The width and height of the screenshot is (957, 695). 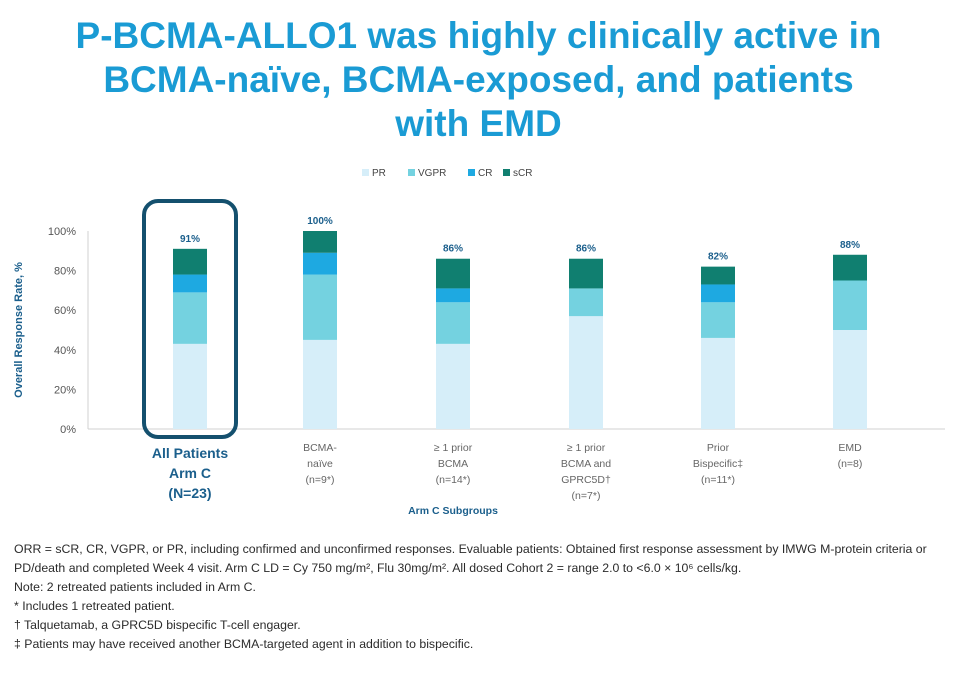 What do you see at coordinates (718, 448) in the screenshot?
I see `x-category-label: Prior` at bounding box center [718, 448].